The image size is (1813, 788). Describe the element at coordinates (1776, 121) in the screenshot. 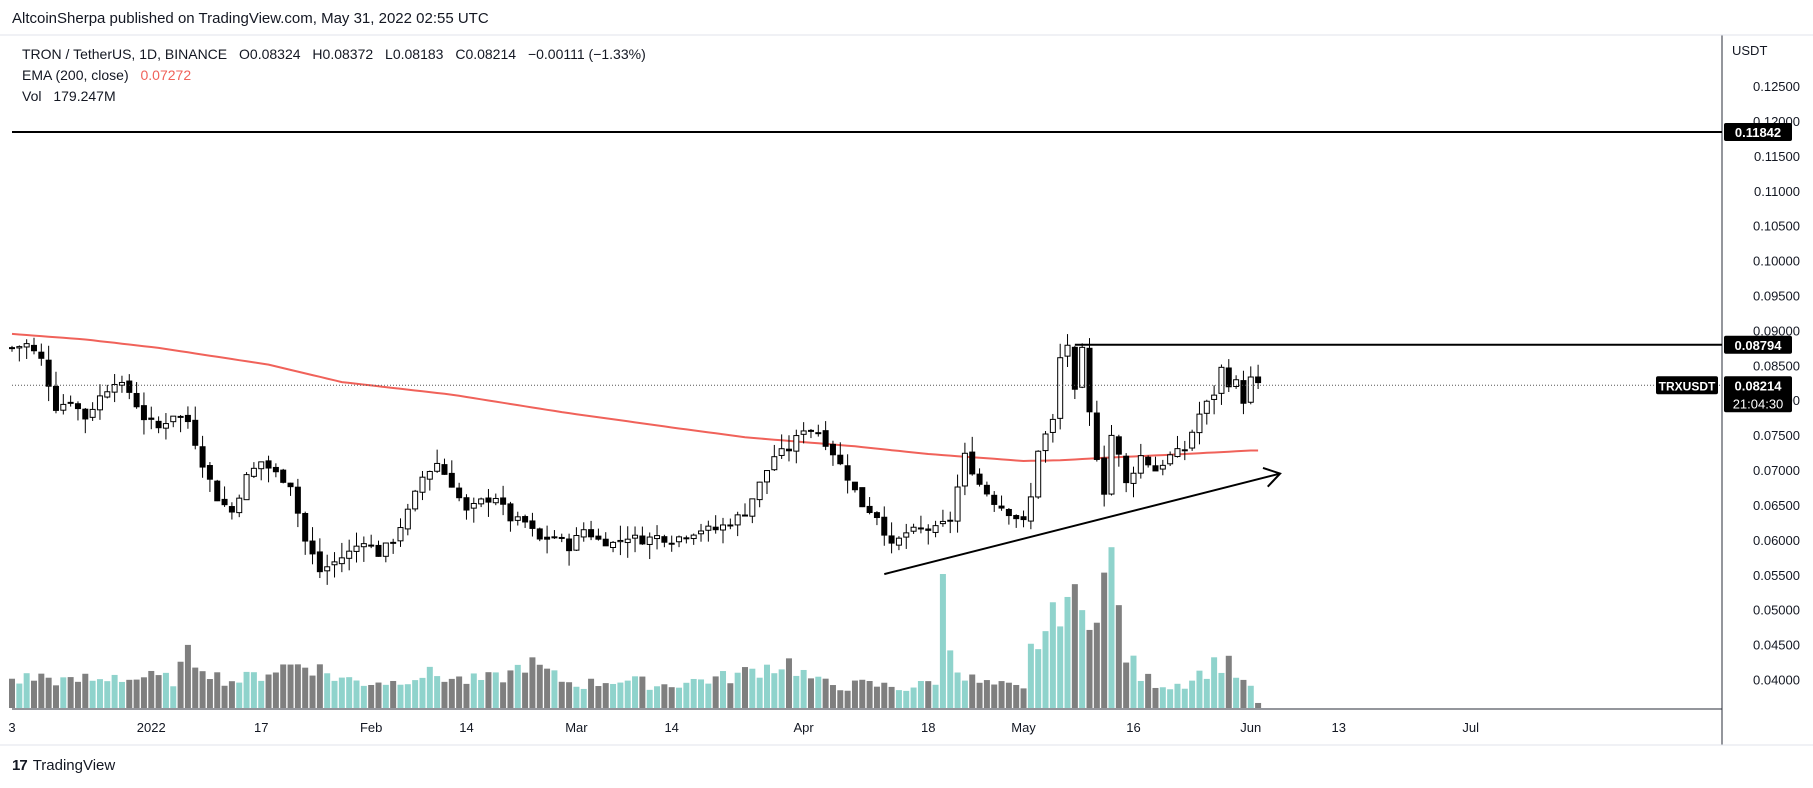

I see `y-tick-label: 0.12000` at that location.